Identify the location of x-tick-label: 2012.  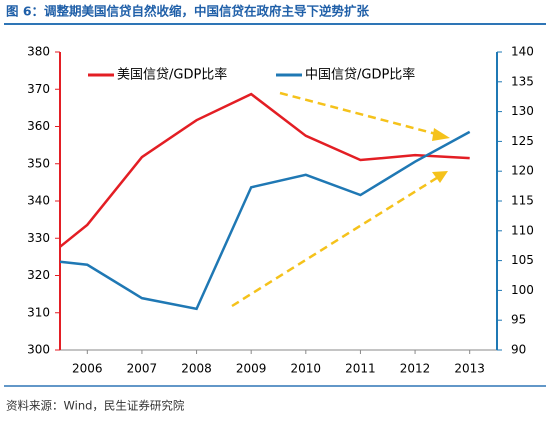
(415, 369).